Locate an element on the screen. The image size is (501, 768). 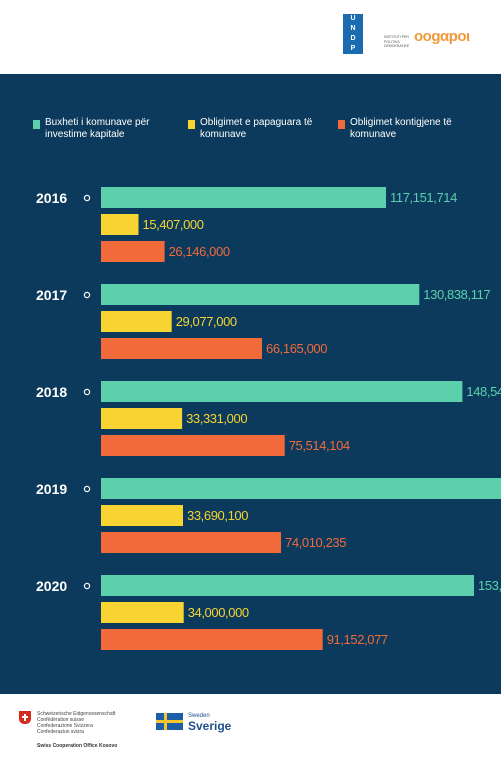
data-label: 33,690,100 is located at coordinates (217, 515).